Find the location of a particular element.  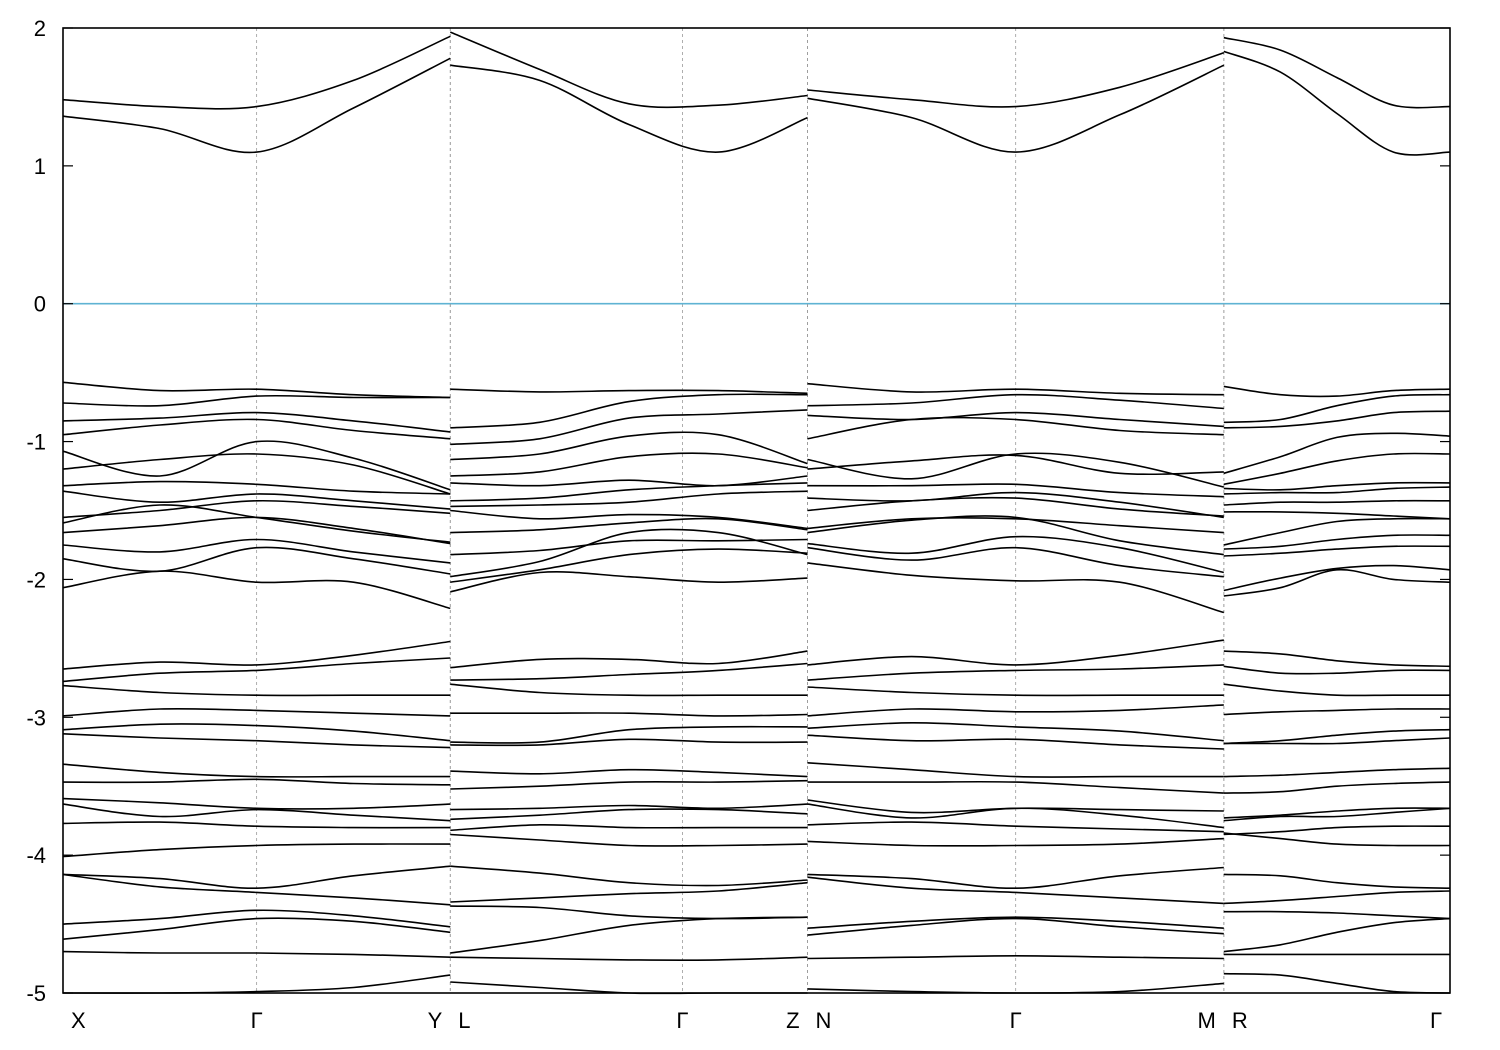

y-tick-label: 0 is located at coordinates (40, 304).